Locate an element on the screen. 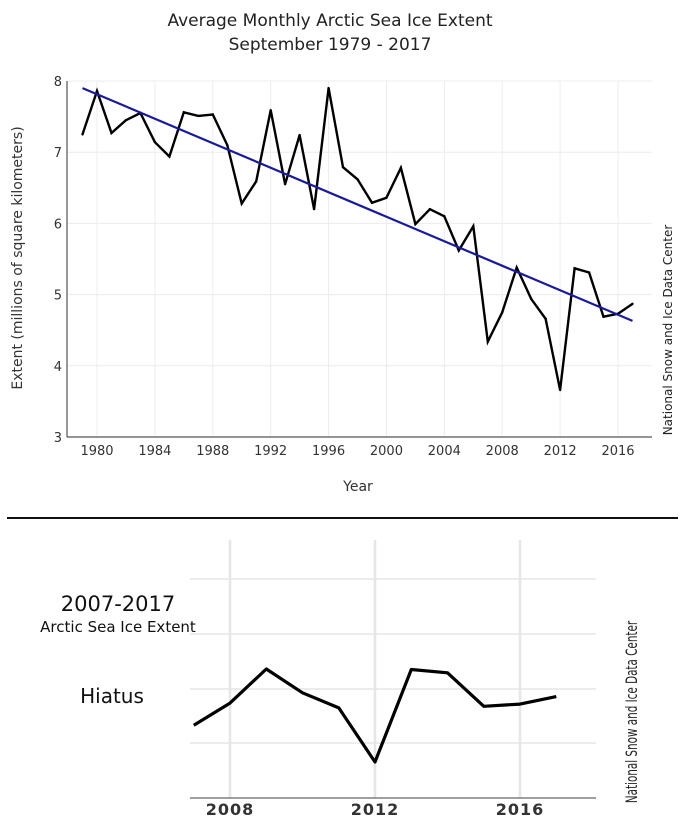 The height and width of the screenshot is (818, 682). y-tick-label: 7 is located at coordinates (58, 153).